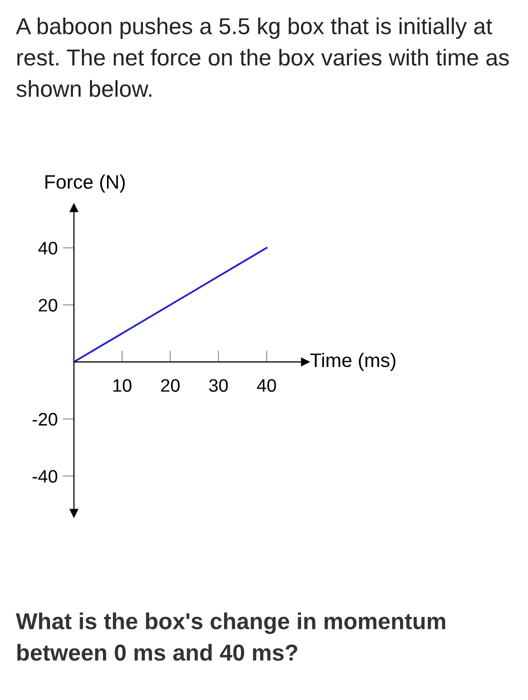 Image resolution: width=528 pixels, height=700 pixels. Describe the element at coordinates (266, 385) in the screenshot. I see `x-tick-label: 40` at that location.